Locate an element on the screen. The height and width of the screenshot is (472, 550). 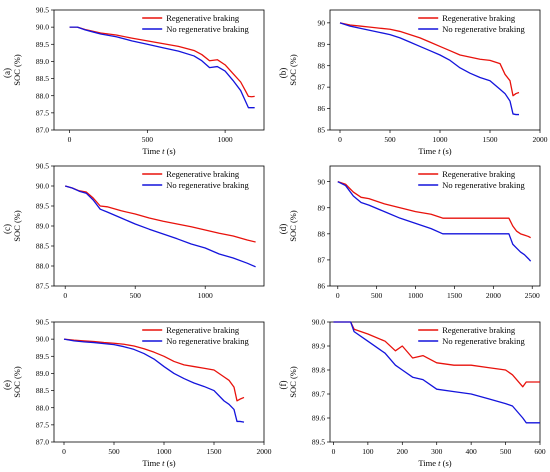
y-tick-label: 85 is located at coordinates (322, 130).